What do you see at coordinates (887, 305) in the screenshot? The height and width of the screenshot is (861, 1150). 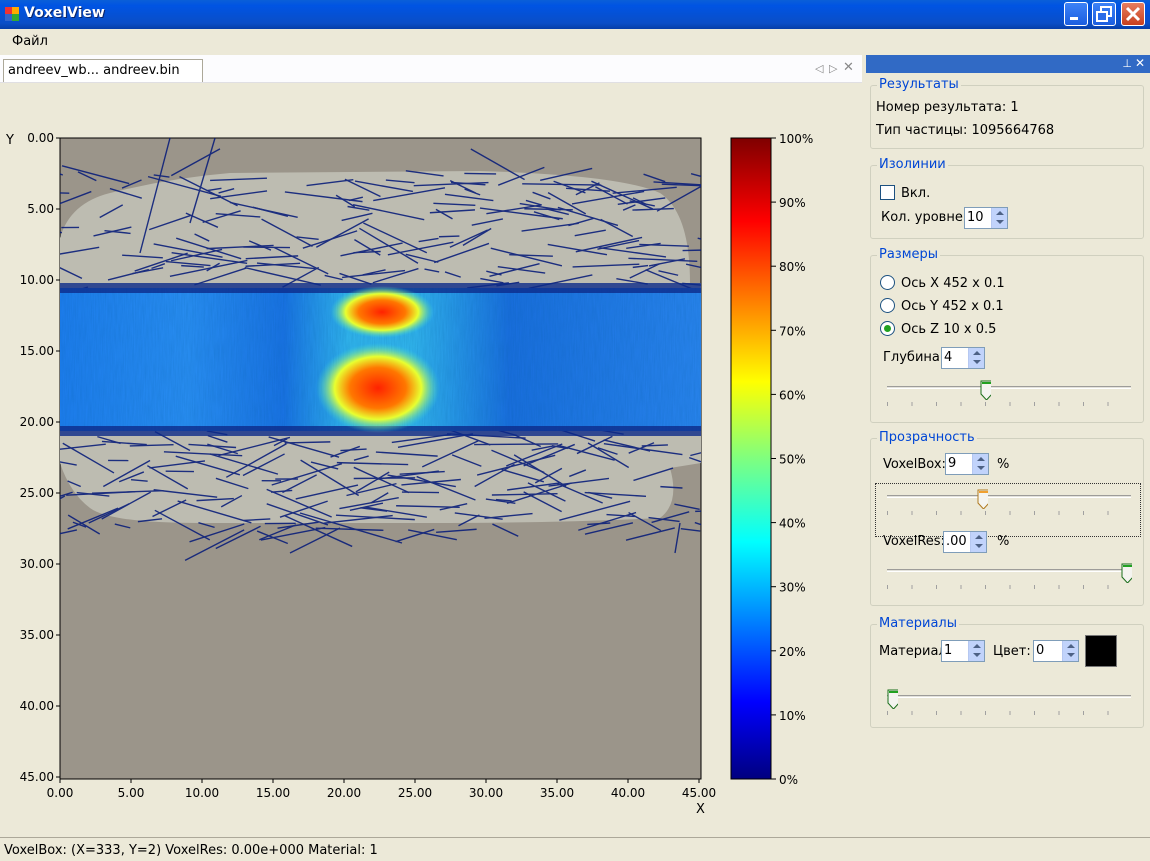 I see `axis-y-radio` at bounding box center [887, 305].